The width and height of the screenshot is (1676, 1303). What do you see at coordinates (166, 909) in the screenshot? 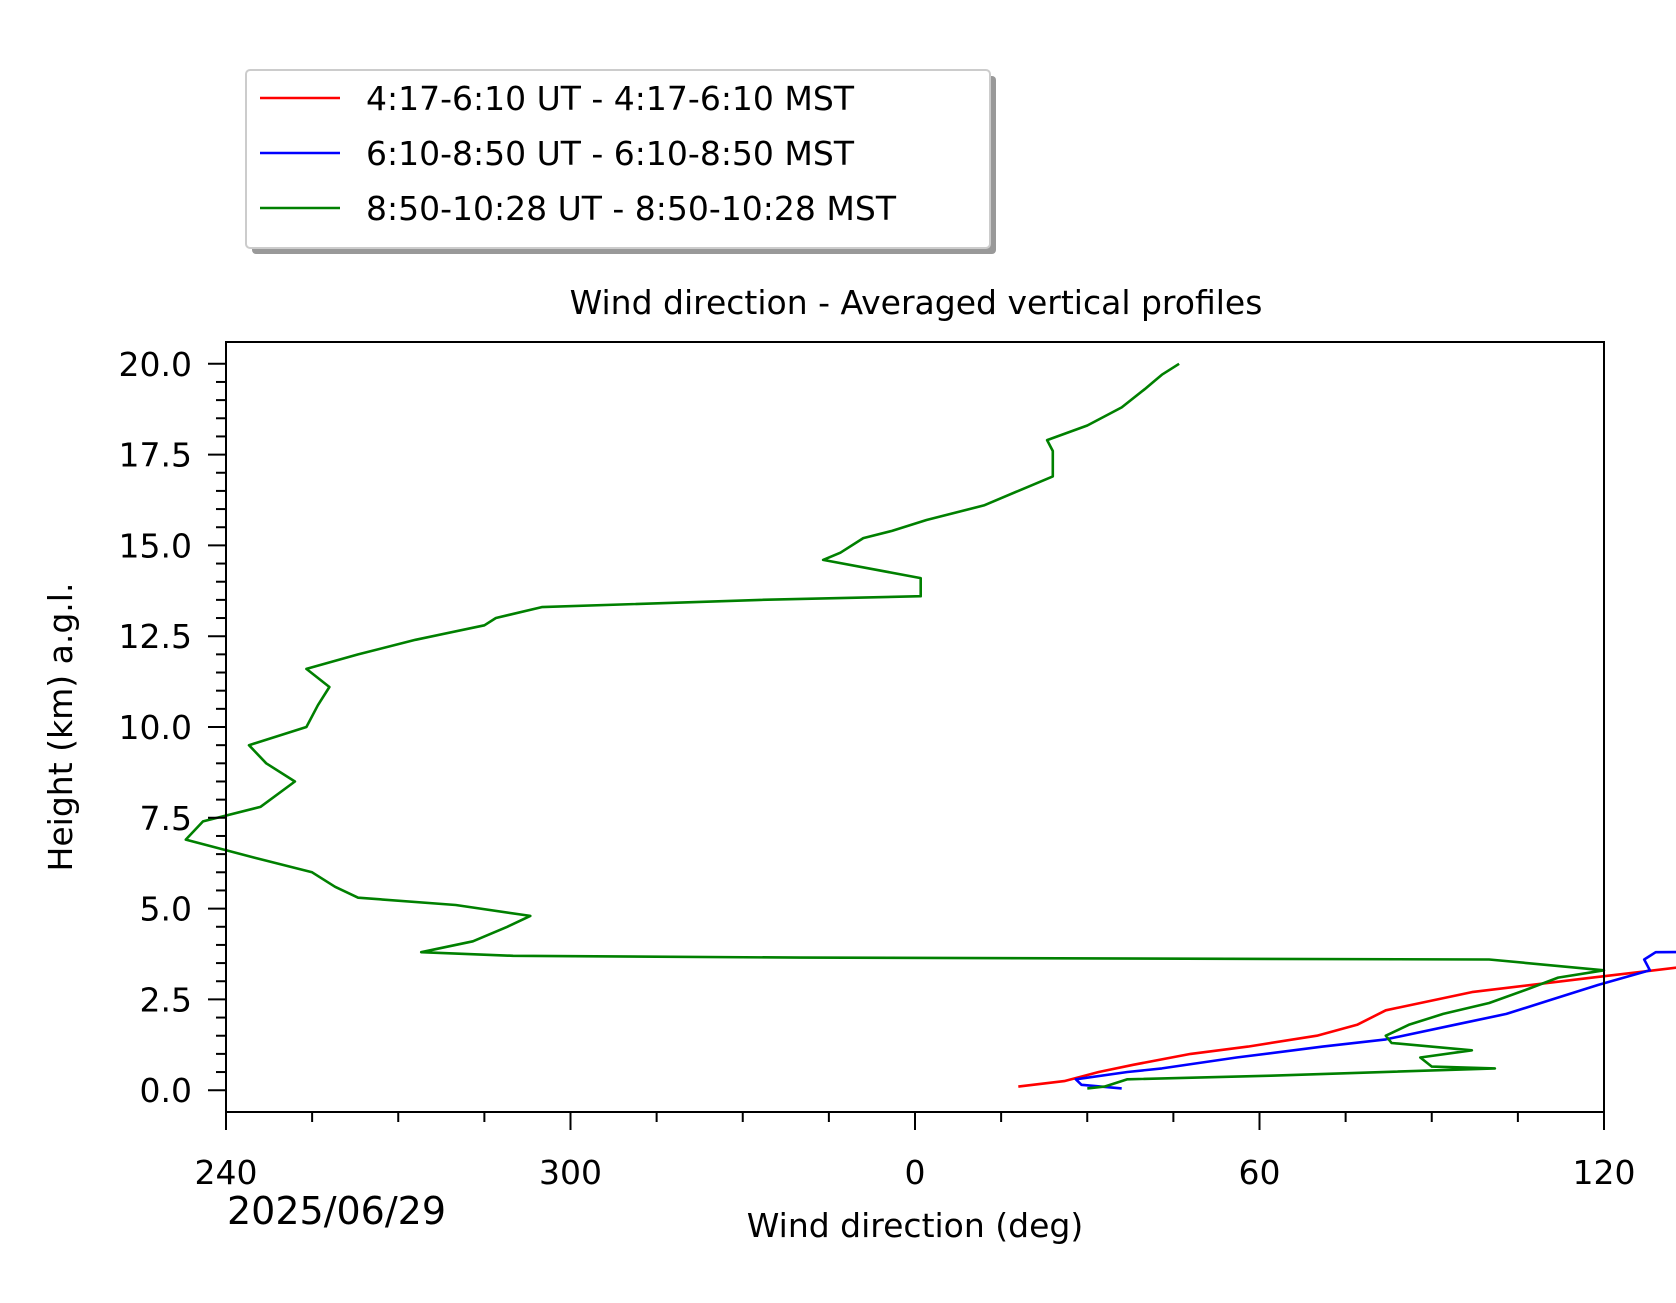
I see `y-tick-label: 5.0` at bounding box center [166, 909].